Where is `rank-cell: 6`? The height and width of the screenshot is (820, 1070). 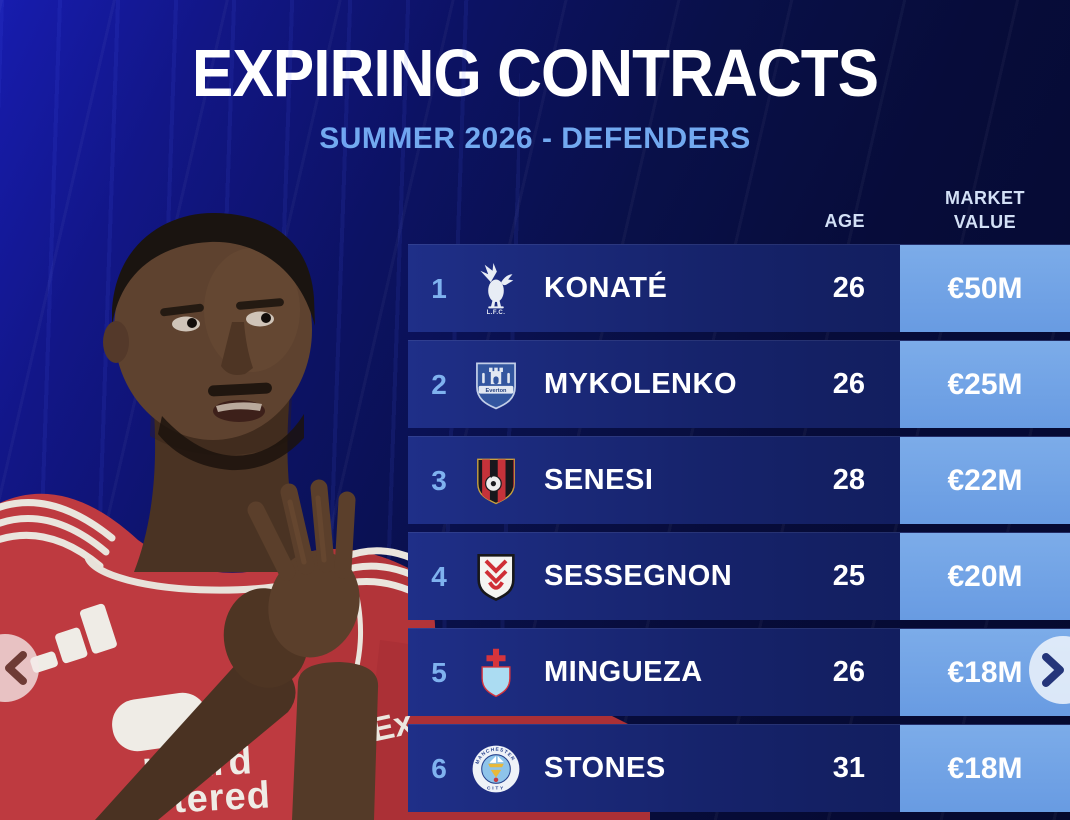 rank-cell: 6 is located at coordinates (439, 768).